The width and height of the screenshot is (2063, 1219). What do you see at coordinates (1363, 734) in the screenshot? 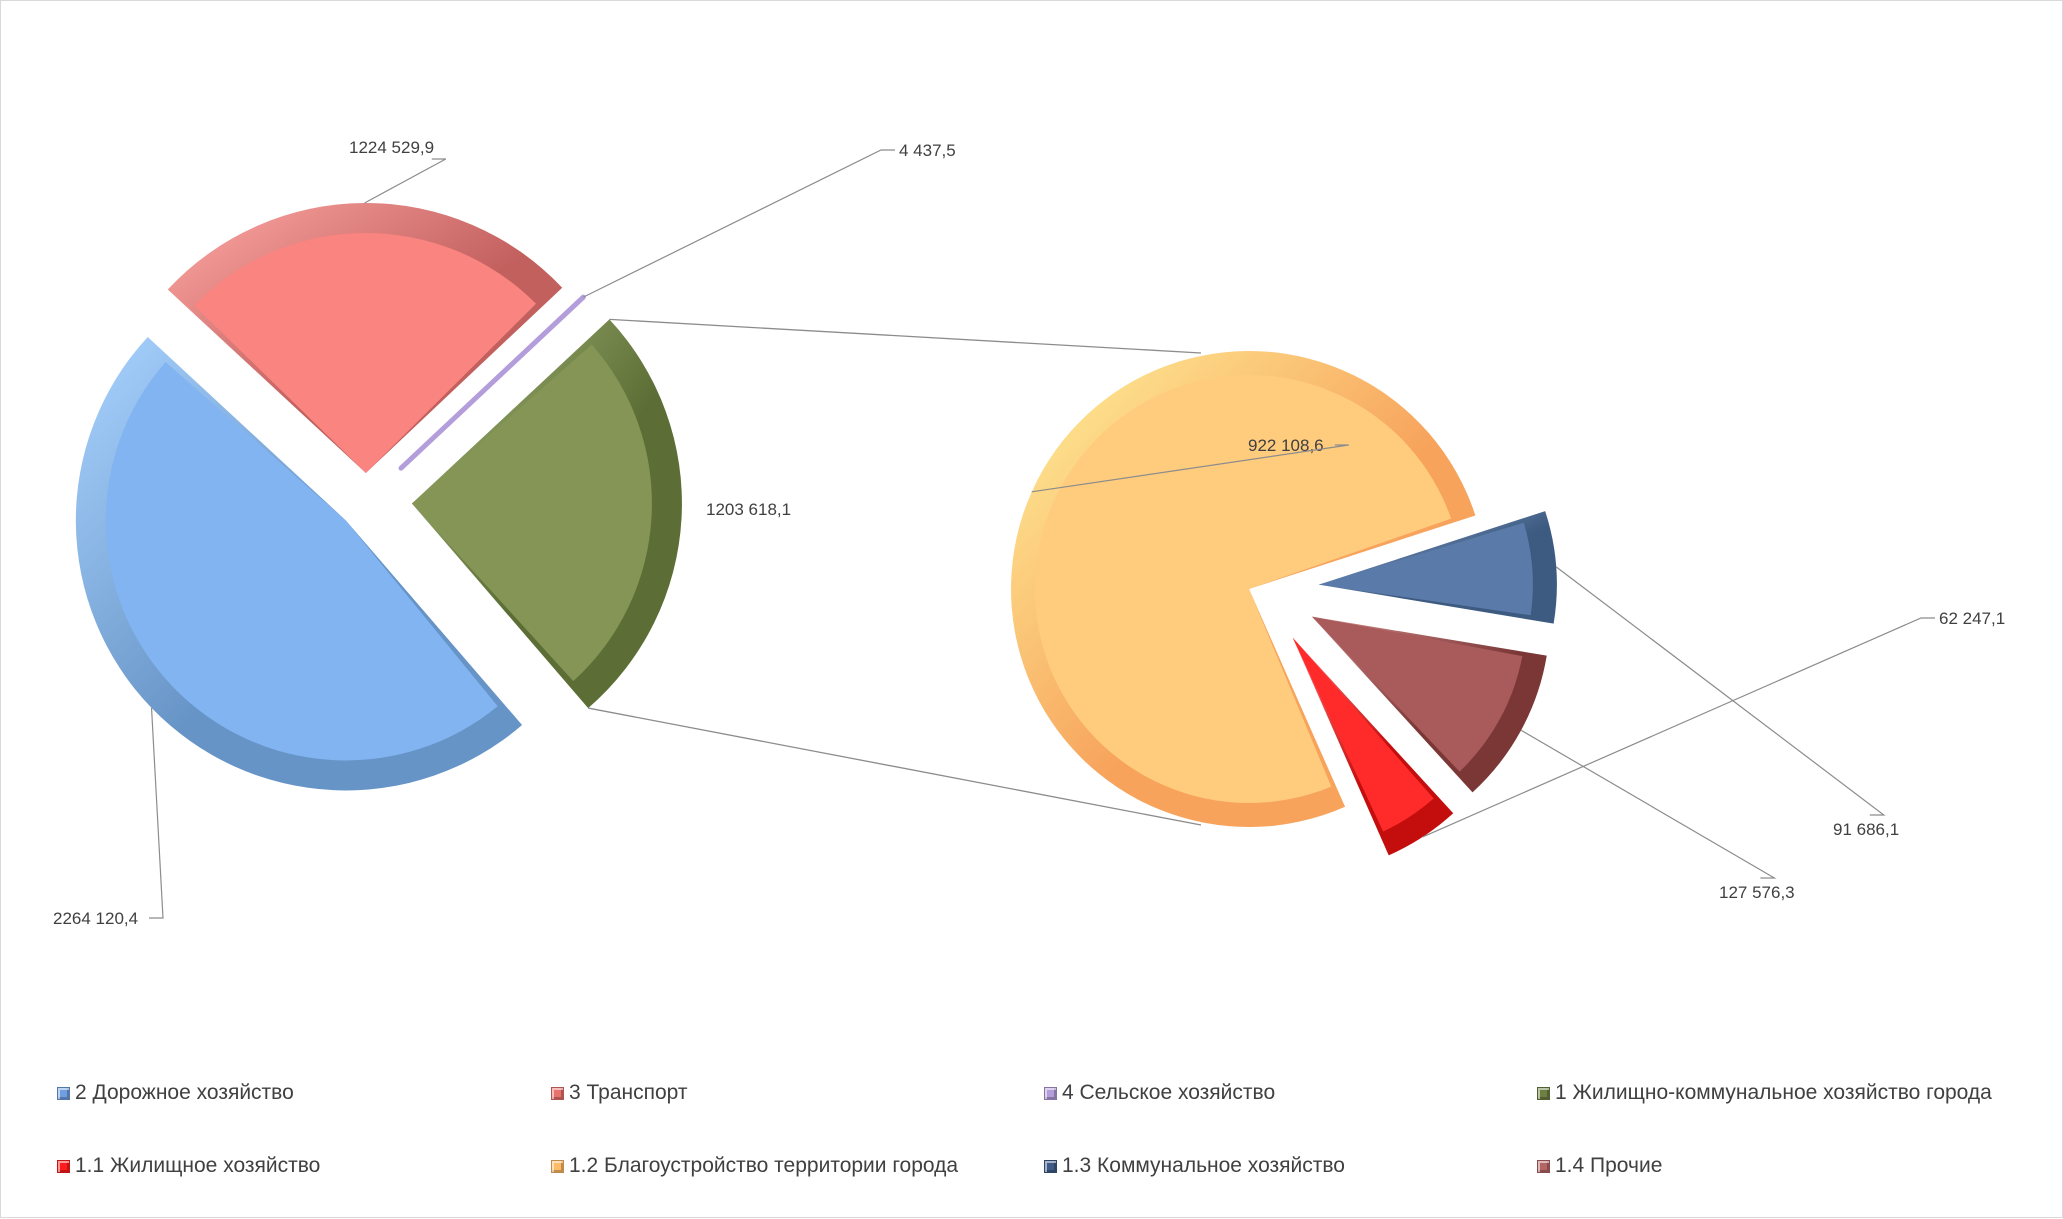
I see `sub-slice-1-1-face` at bounding box center [1363, 734].